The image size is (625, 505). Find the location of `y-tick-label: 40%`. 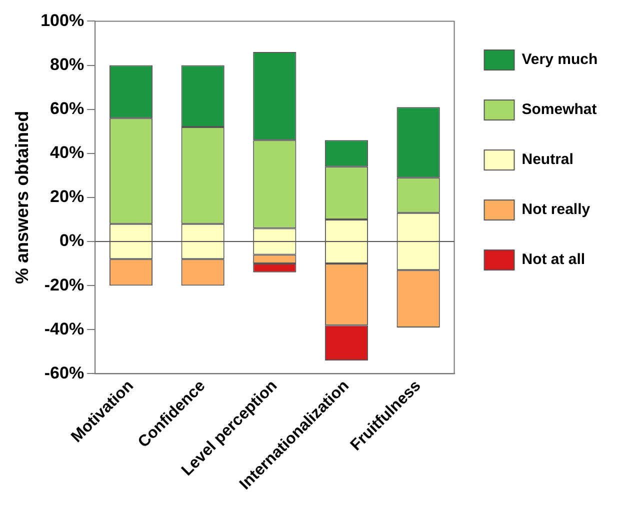

y-tick-label: 40% is located at coordinates (67, 152).